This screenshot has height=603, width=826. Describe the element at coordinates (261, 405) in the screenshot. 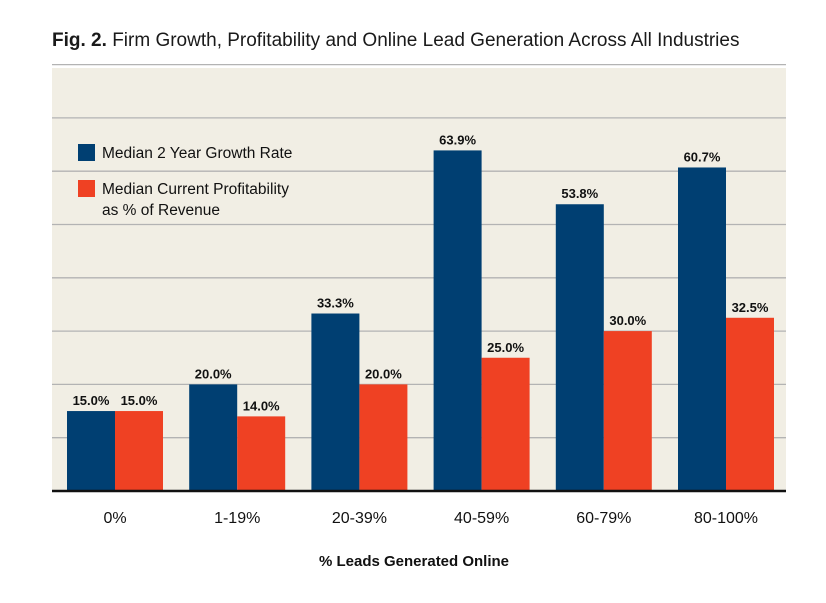

I see `data-label: 14.0%` at that location.